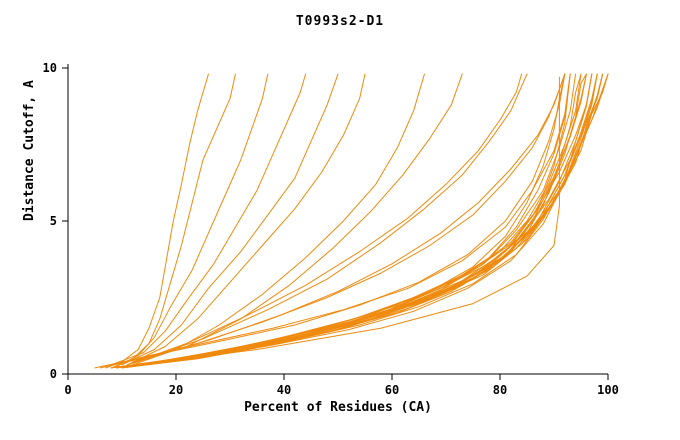  I want to click on y-tick-label: 0, so click(53, 374).